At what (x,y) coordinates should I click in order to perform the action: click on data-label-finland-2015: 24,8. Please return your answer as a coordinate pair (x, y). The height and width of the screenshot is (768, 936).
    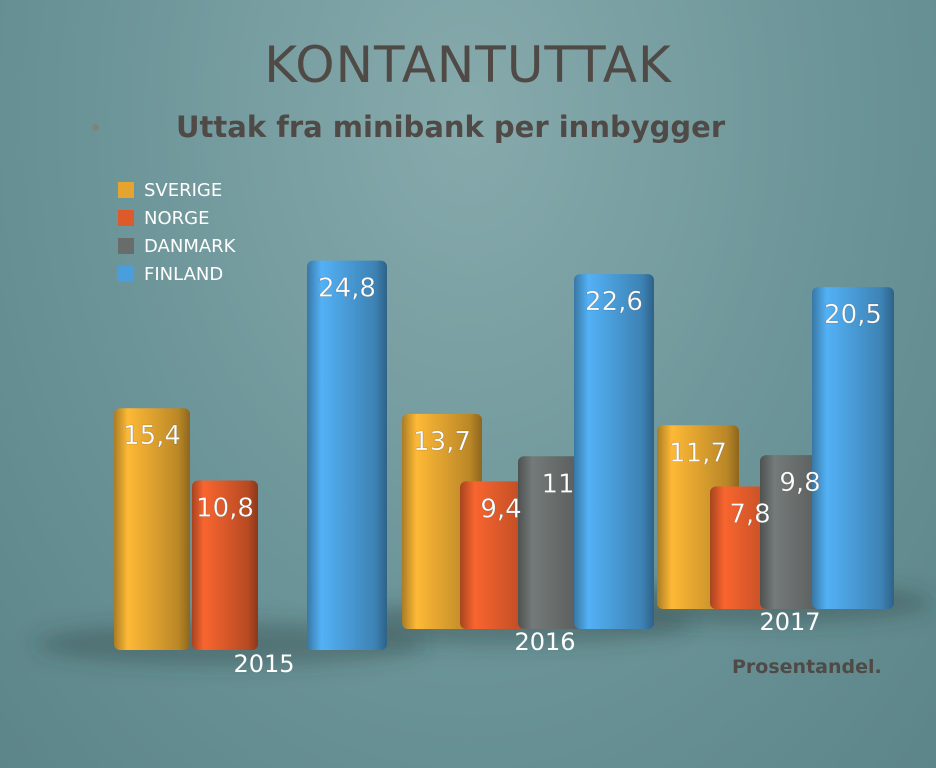
    Looking at the image, I should click on (347, 289).